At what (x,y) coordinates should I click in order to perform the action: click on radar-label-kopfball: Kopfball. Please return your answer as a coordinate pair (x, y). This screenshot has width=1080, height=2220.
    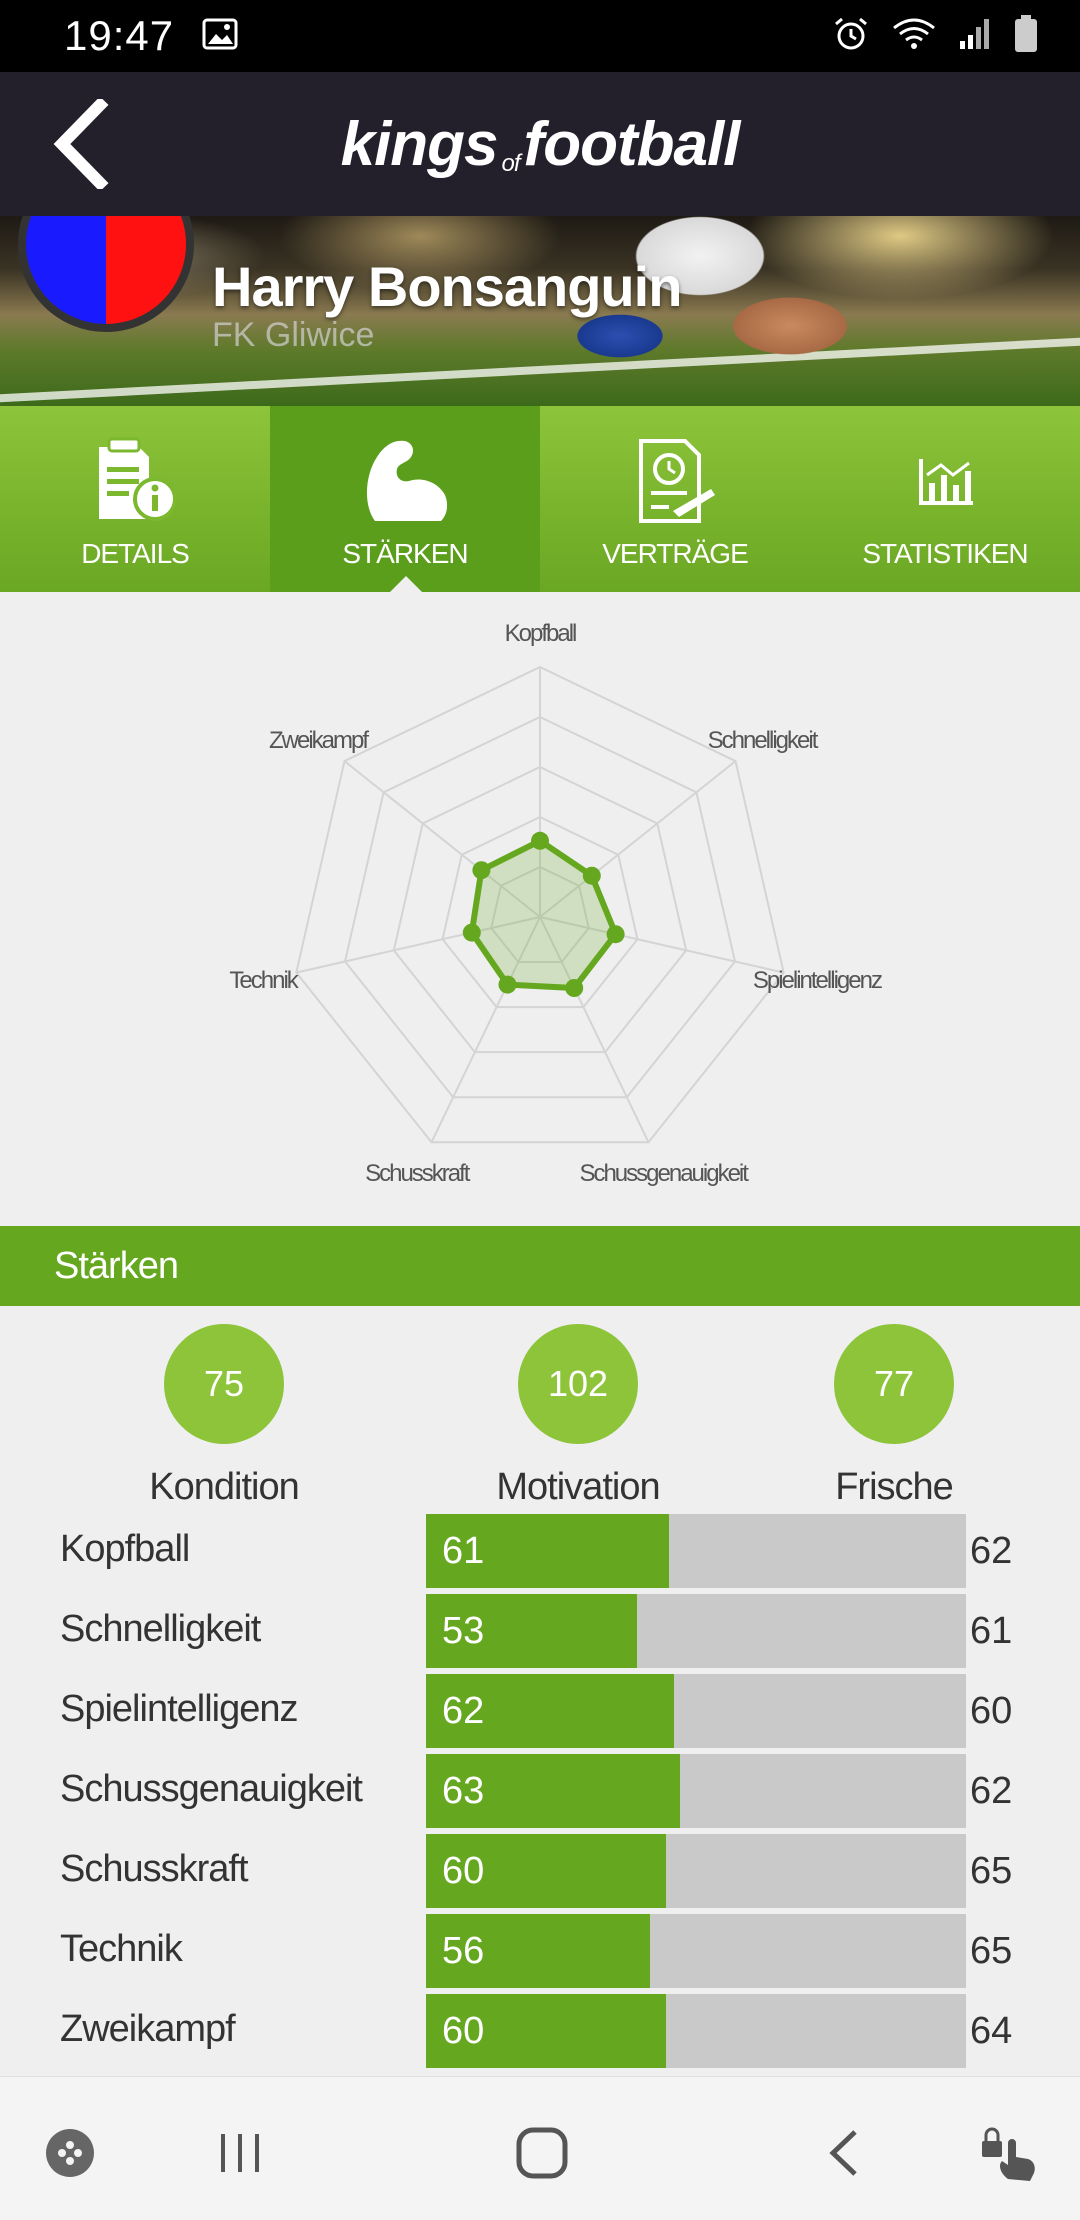
    Looking at the image, I should click on (540, 633).